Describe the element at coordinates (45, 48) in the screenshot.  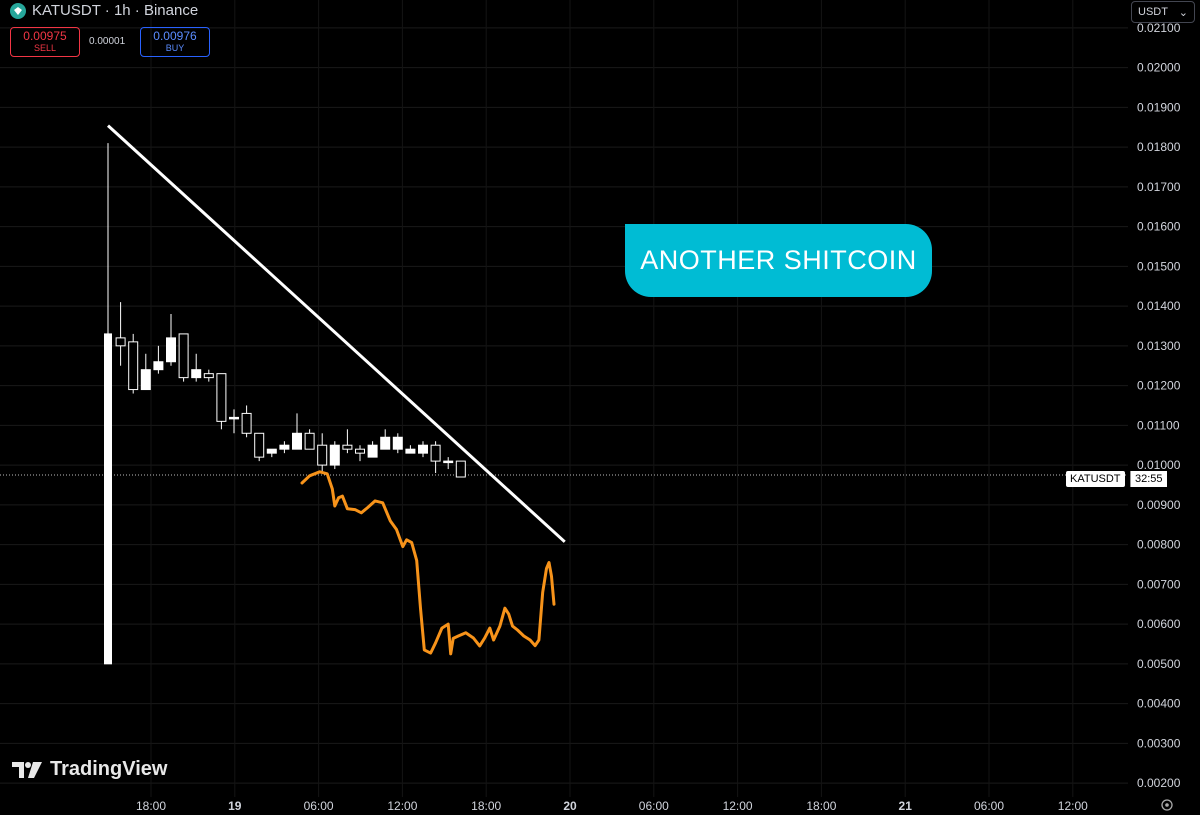
I see `sell-label: SELL` at that location.